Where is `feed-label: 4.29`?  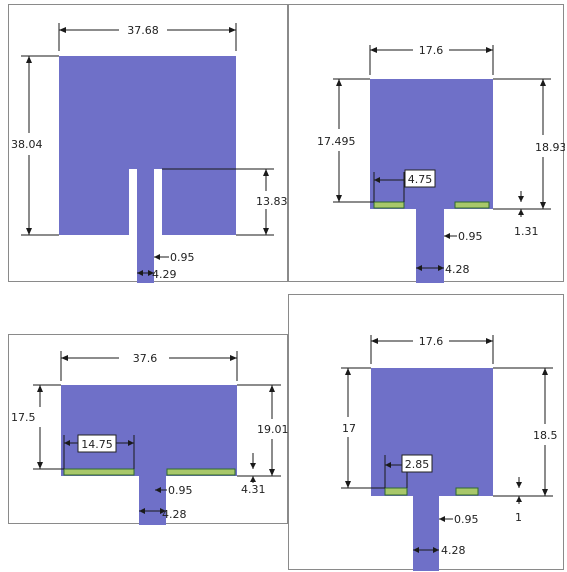
feed-label: 4.29 is located at coordinates (164, 274).